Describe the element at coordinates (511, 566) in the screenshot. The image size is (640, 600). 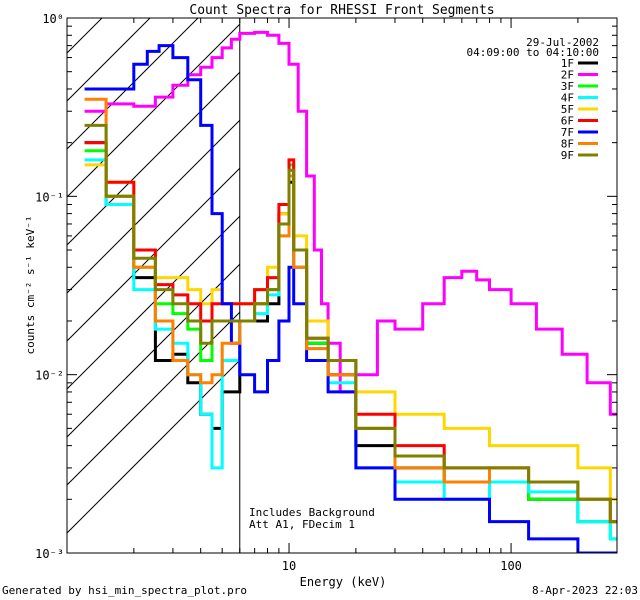
I see `x-tick-label: 100` at that location.